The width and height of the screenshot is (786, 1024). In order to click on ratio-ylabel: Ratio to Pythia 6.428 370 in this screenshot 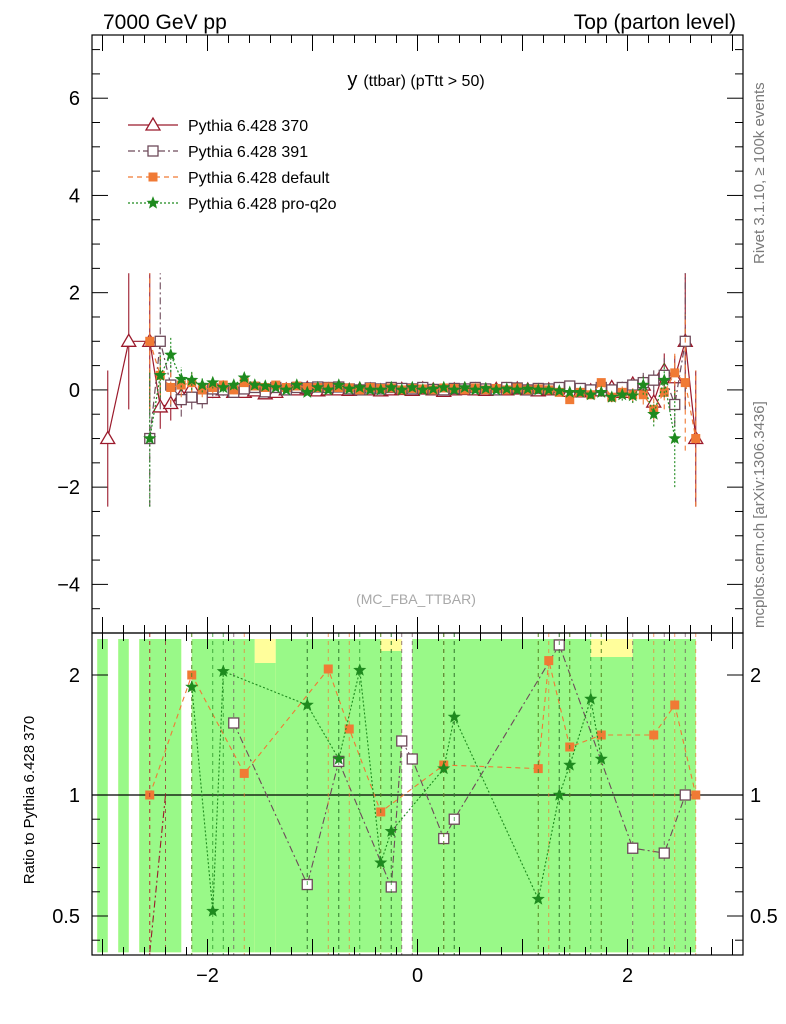, I will do `click(29, 800)`.